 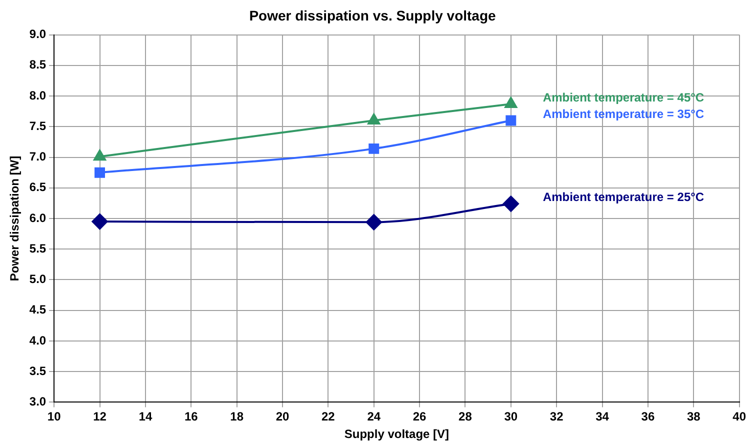 What do you see at coordinates (37, 65) in the screenshot?
I see `y-tick-label: 8.5` at bounding box center [37, 65].